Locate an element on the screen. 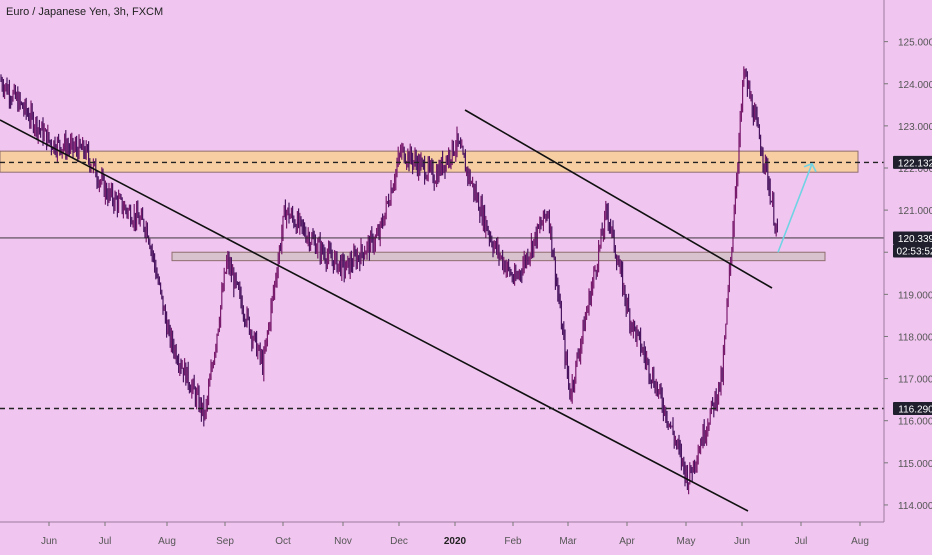  x-tick-label: Mar is located at coordinates (568, 541).